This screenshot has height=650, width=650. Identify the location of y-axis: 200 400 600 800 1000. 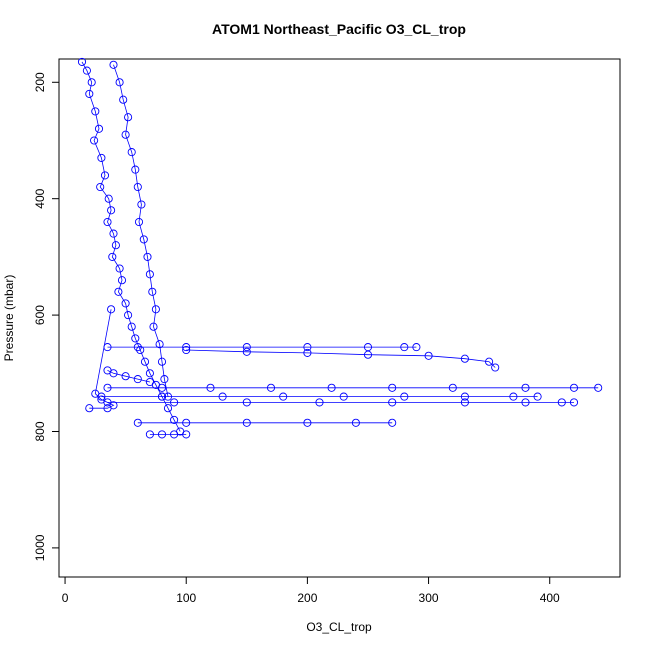
(46, 316).